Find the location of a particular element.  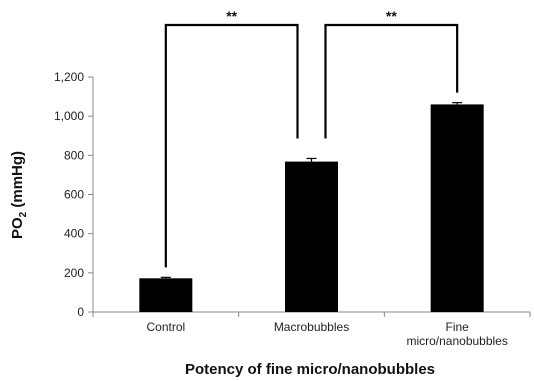

x-tick-label-line: Control is located at coordinates (165, 327).